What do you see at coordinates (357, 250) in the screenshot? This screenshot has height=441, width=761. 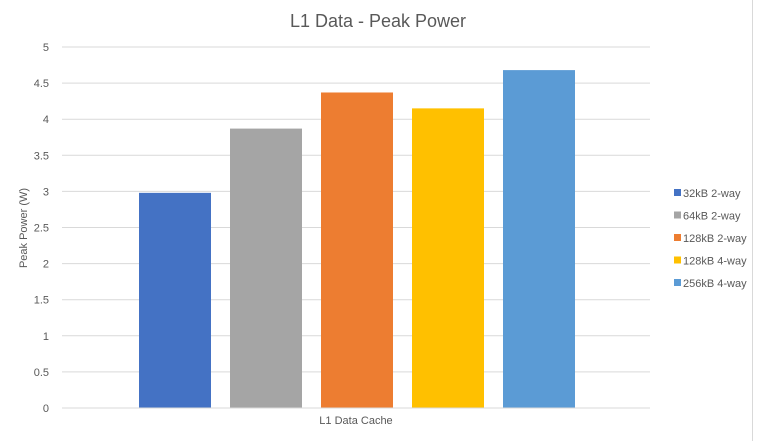 I see `bar-128kb-2-way` at bounding box center [357, 250].